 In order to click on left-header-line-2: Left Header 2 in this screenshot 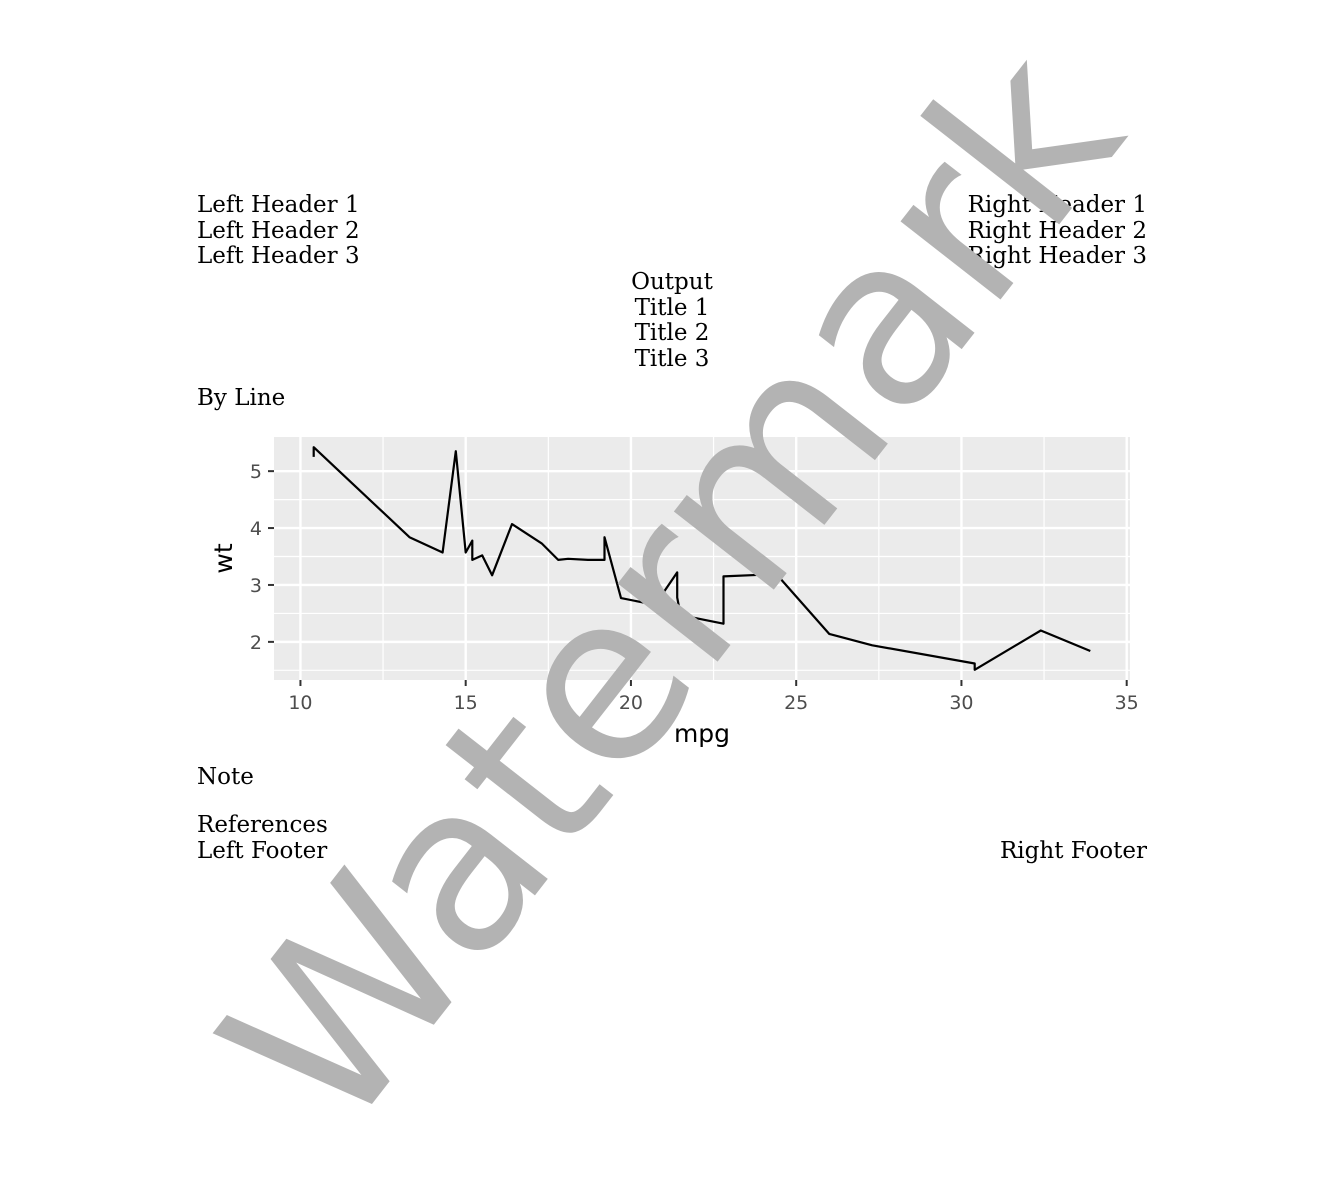, I will do `click(278, 230)`.